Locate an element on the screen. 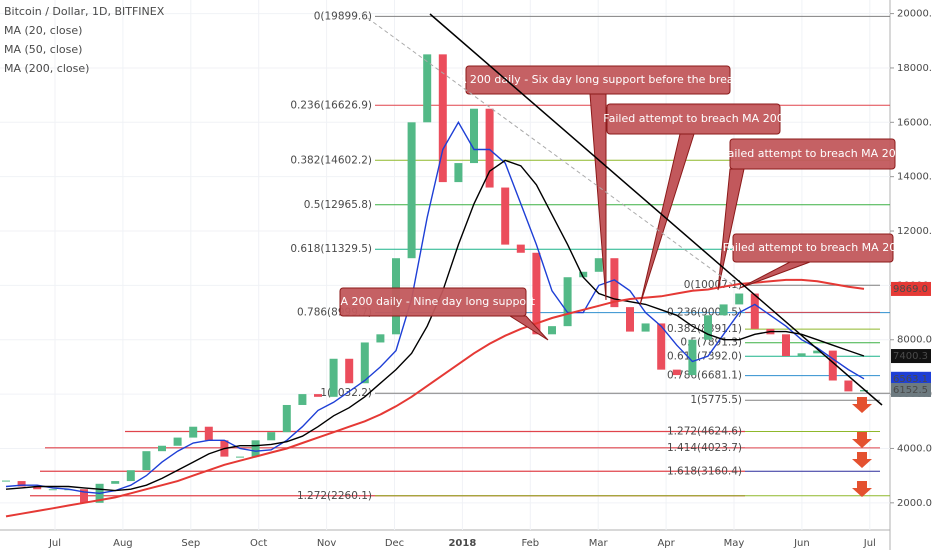 The width and height of the screenshot is (932, 550). x-tick-label: Dec is located at coordinates (394, 543).